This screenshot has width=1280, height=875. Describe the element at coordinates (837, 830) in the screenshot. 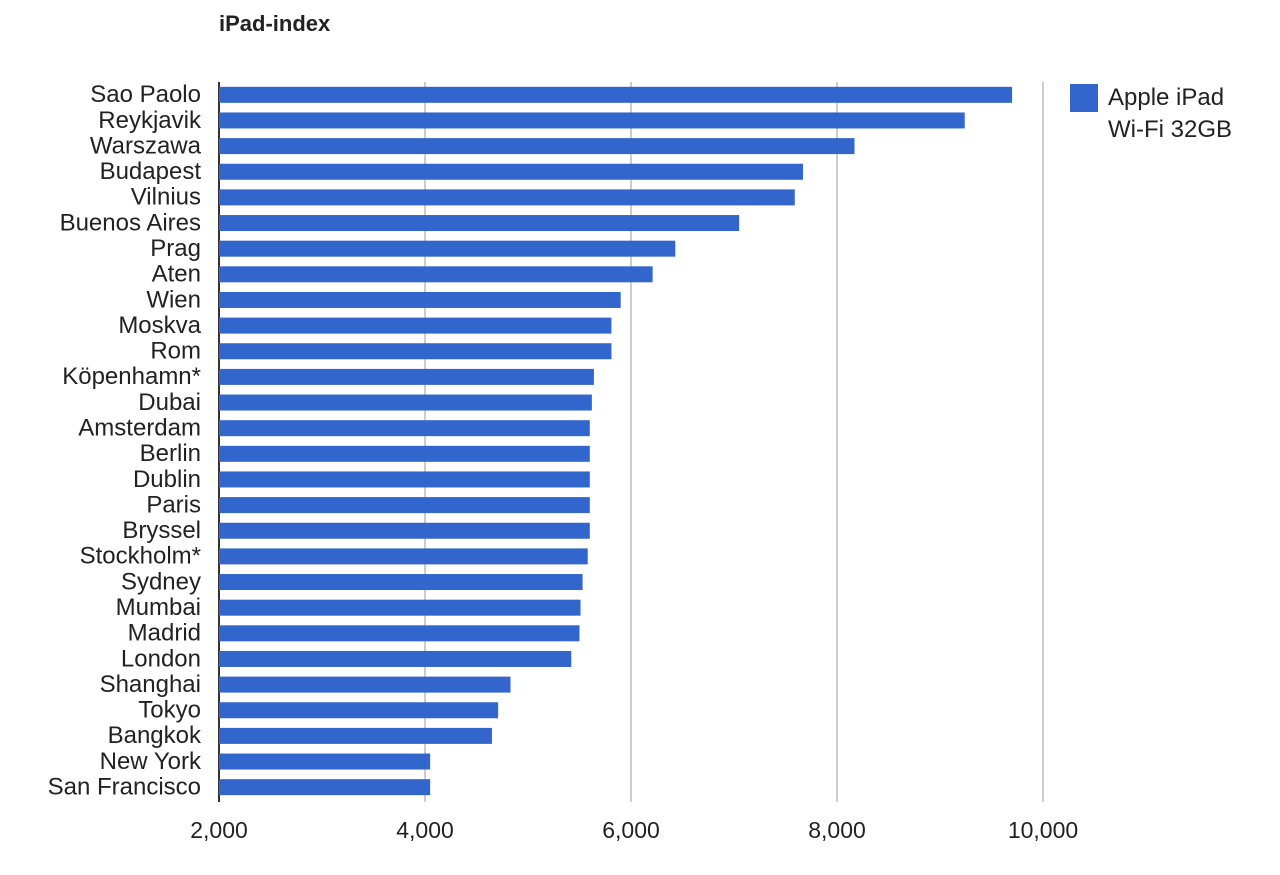

I see `x-tick-label: 8,000` at that location.